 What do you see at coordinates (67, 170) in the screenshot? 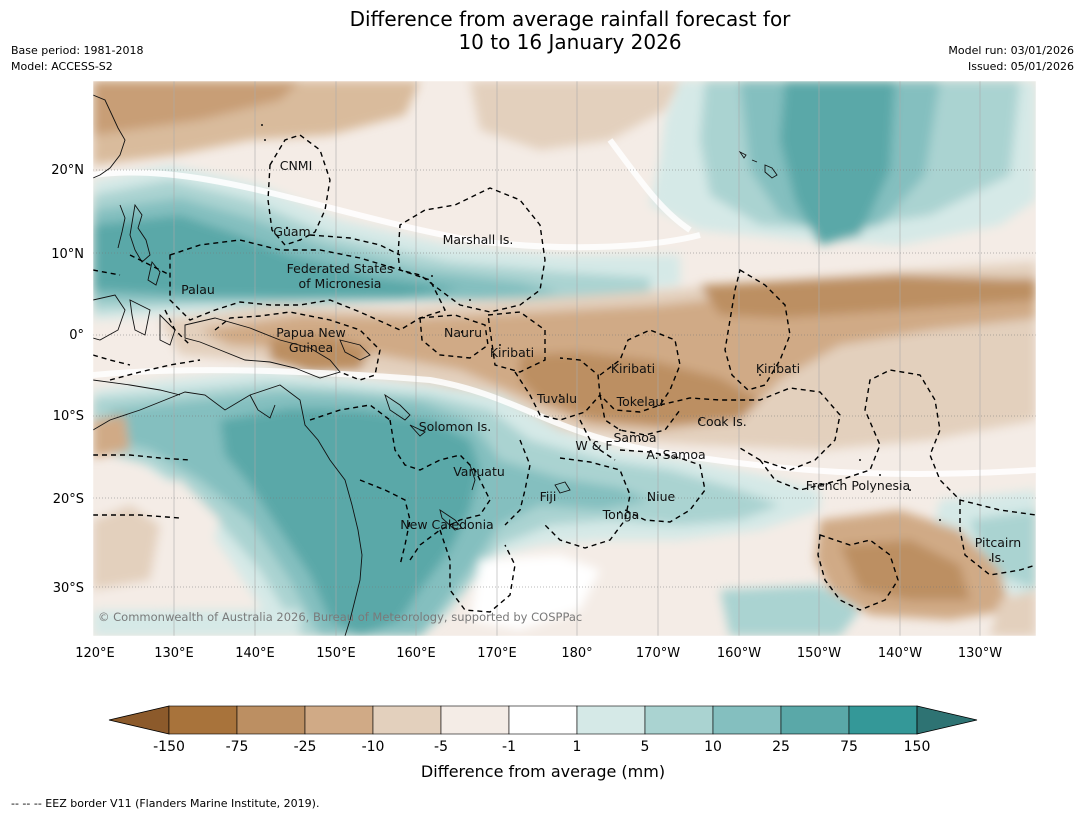
I see `lat-label: 20°N` at bounding box center [67, 170].